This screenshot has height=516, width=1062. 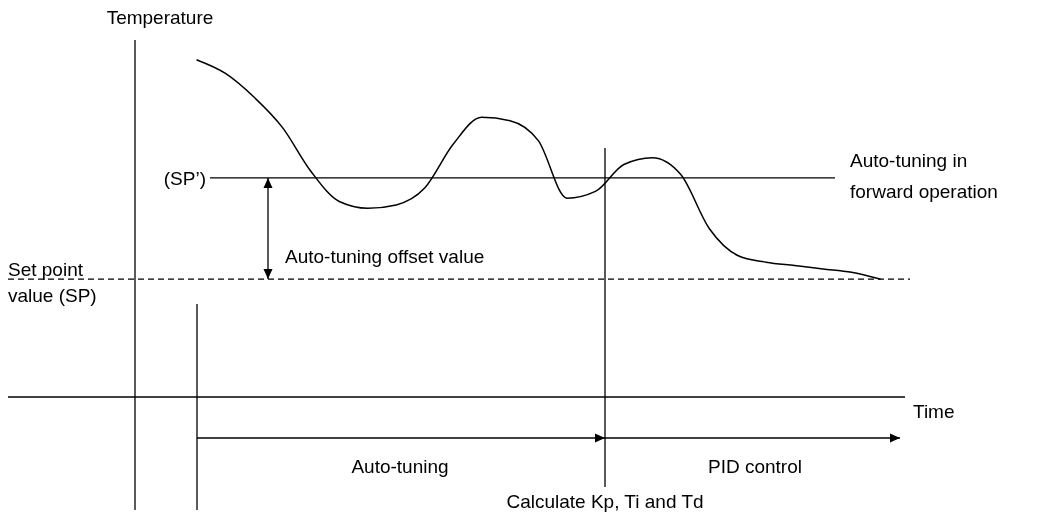 I want to click on x-axis-title: Time, so click(x=934, y=411).